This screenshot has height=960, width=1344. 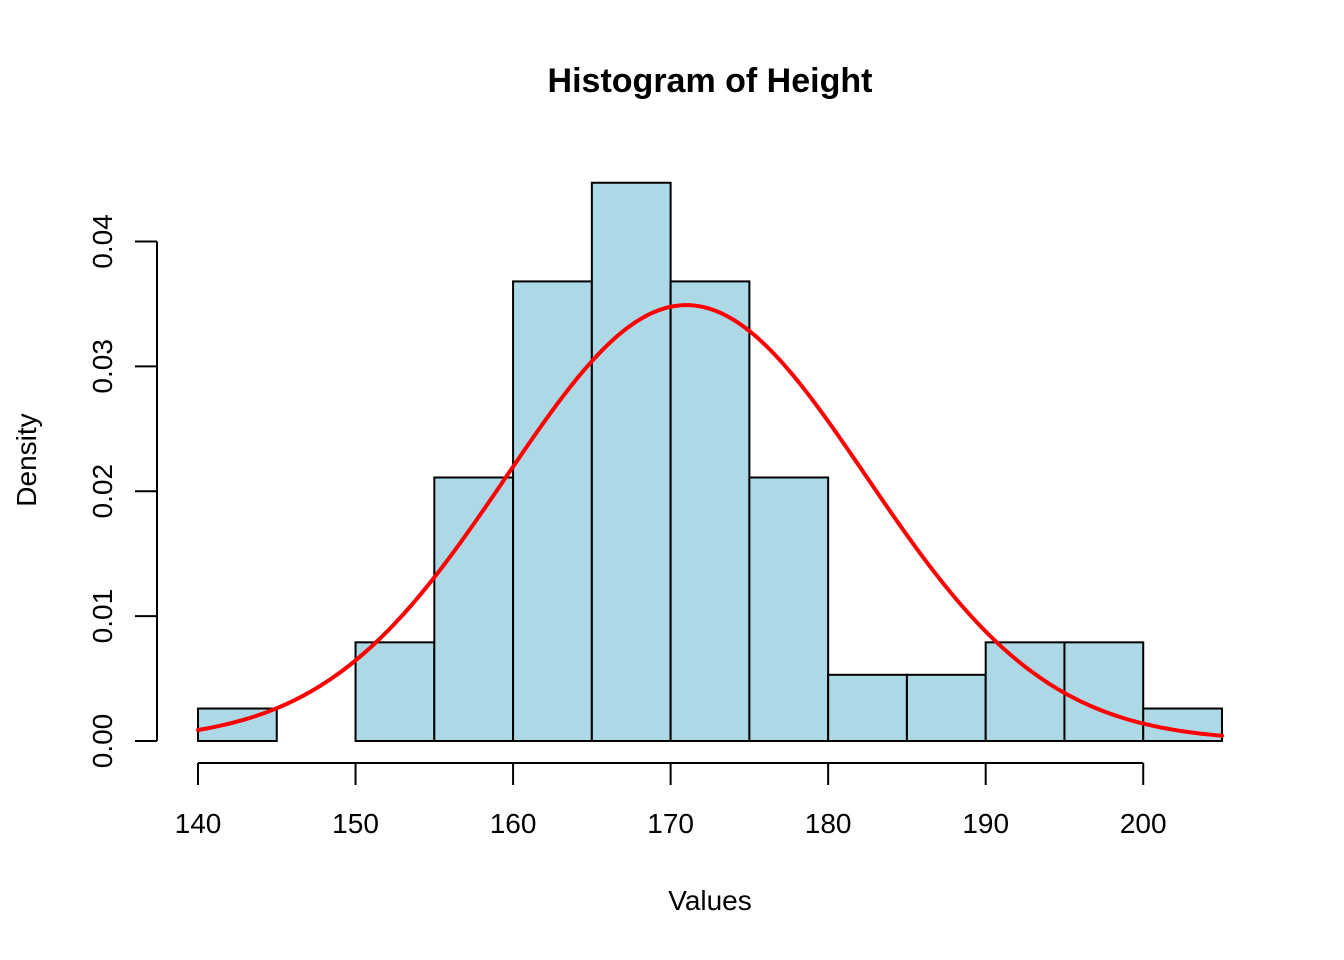 I want to click on y-tick-label-1: 0.01, so click(x=102, y=616).